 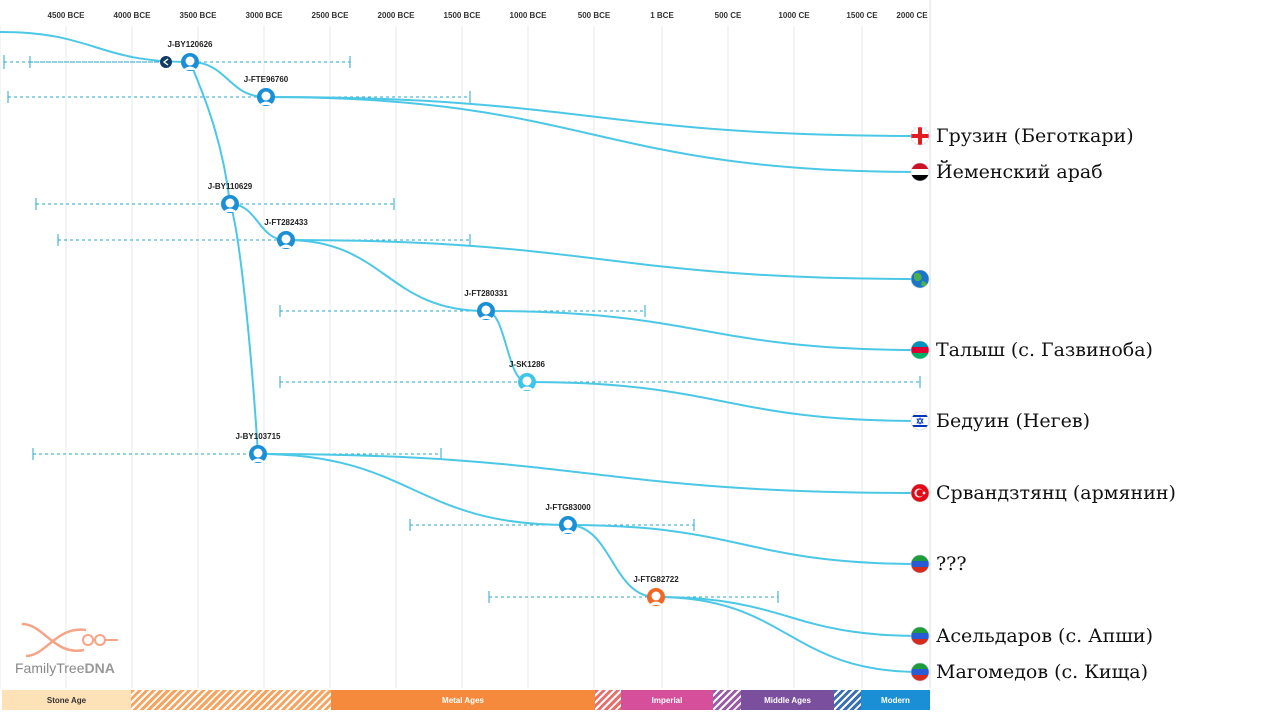 I want to click on tick-label: 1 BCE, so click(x=662, y=15).